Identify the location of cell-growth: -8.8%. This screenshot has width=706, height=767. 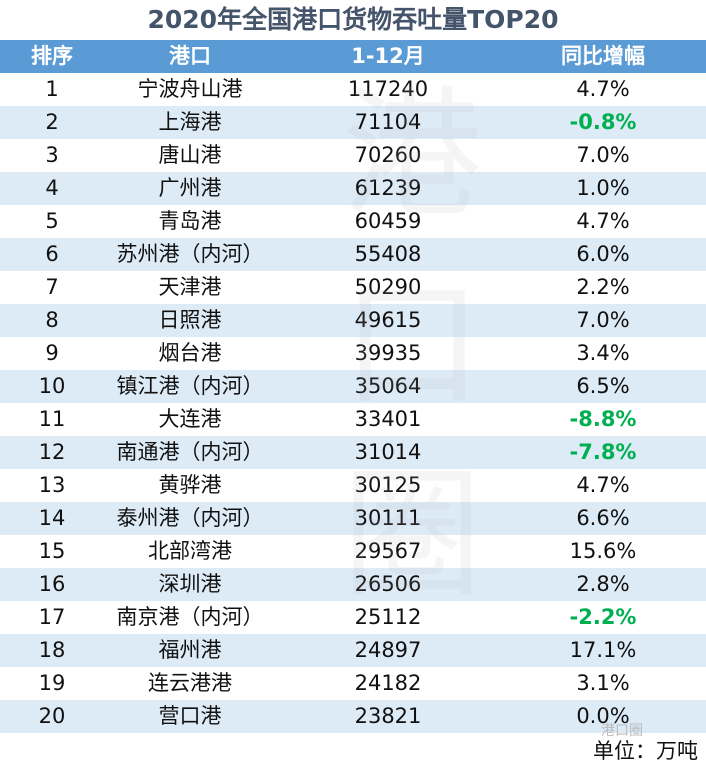
(603, 419).